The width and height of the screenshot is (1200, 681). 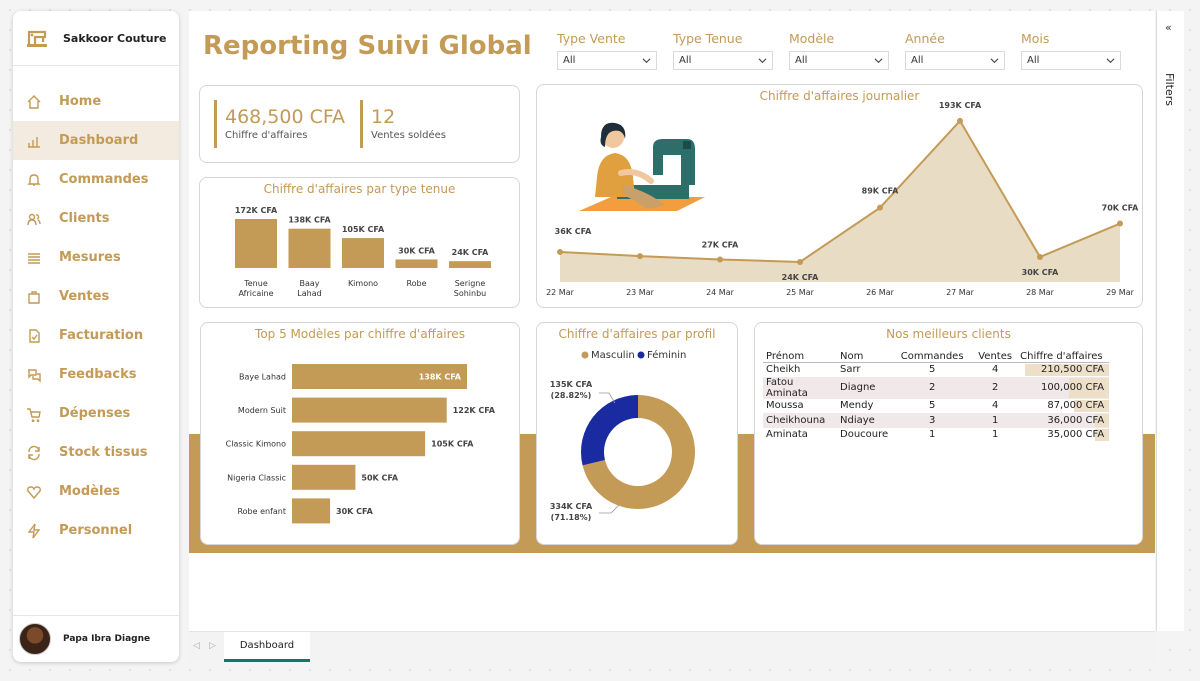 I want to click on slice-value-label: (28.82%), so click(x=571, y=395).